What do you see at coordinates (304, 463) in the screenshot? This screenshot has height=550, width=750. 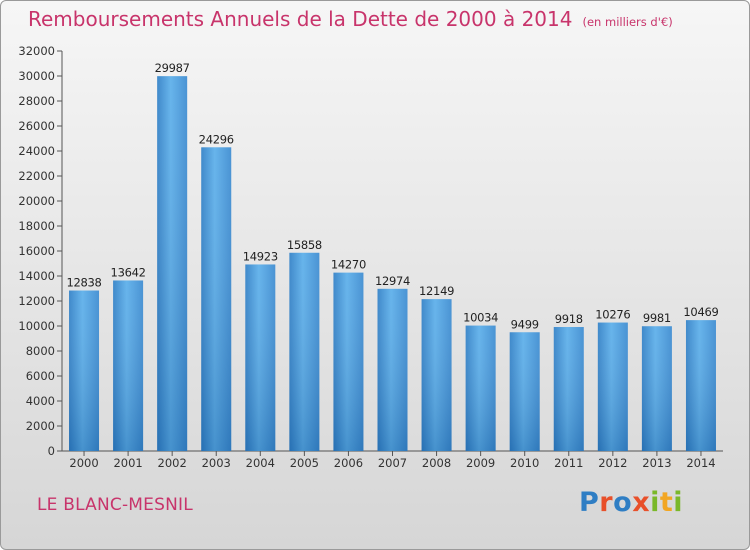 I see `x-tick-label: 2005` at bounding box center [304, 463].